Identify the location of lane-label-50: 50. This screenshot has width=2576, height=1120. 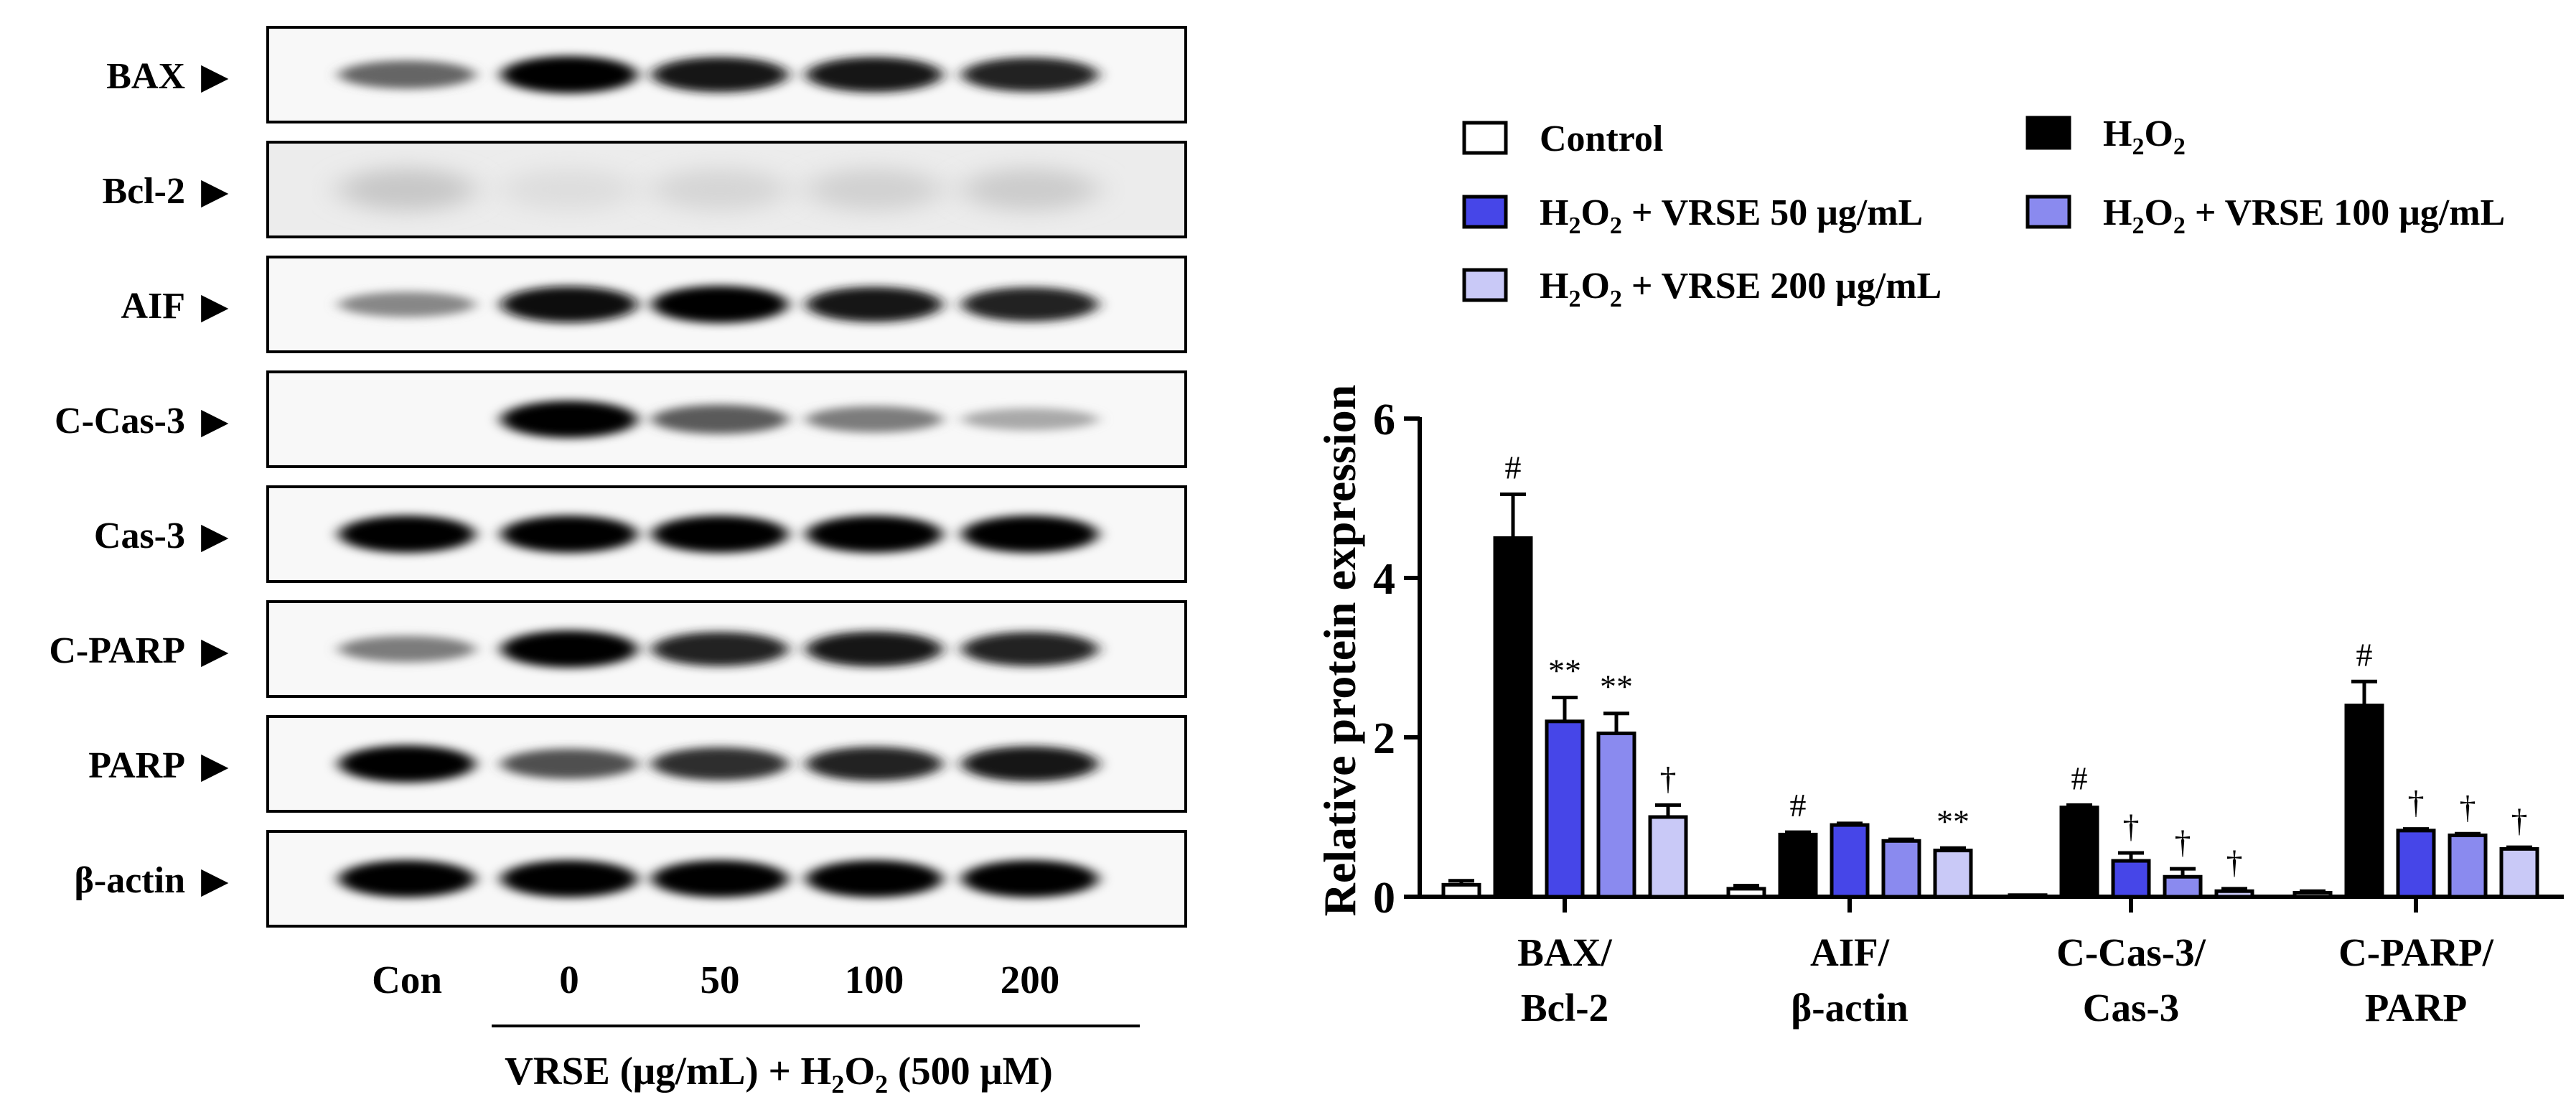
(721, 980).